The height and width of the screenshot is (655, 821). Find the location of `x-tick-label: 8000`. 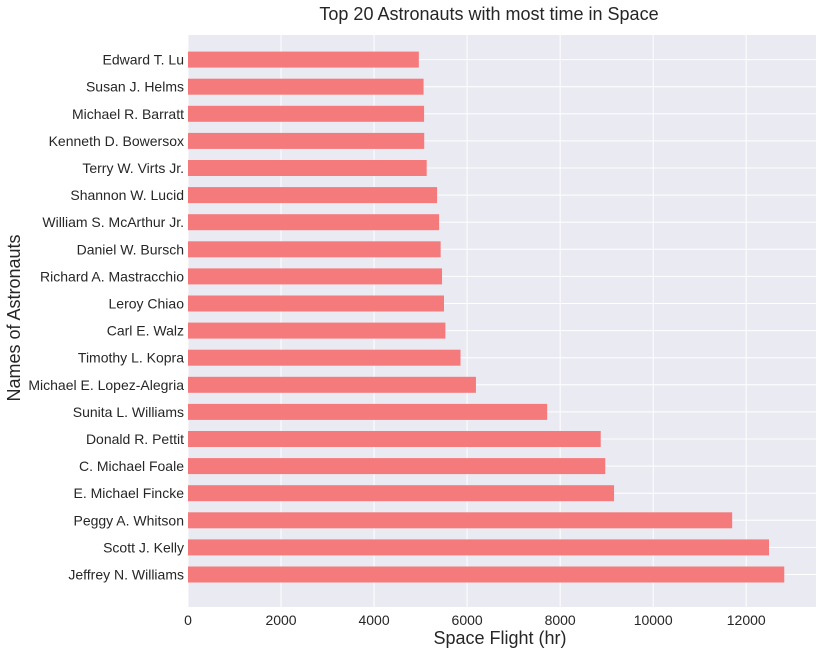

x-tick-label: 8000 is located at coordinates (560, 620).